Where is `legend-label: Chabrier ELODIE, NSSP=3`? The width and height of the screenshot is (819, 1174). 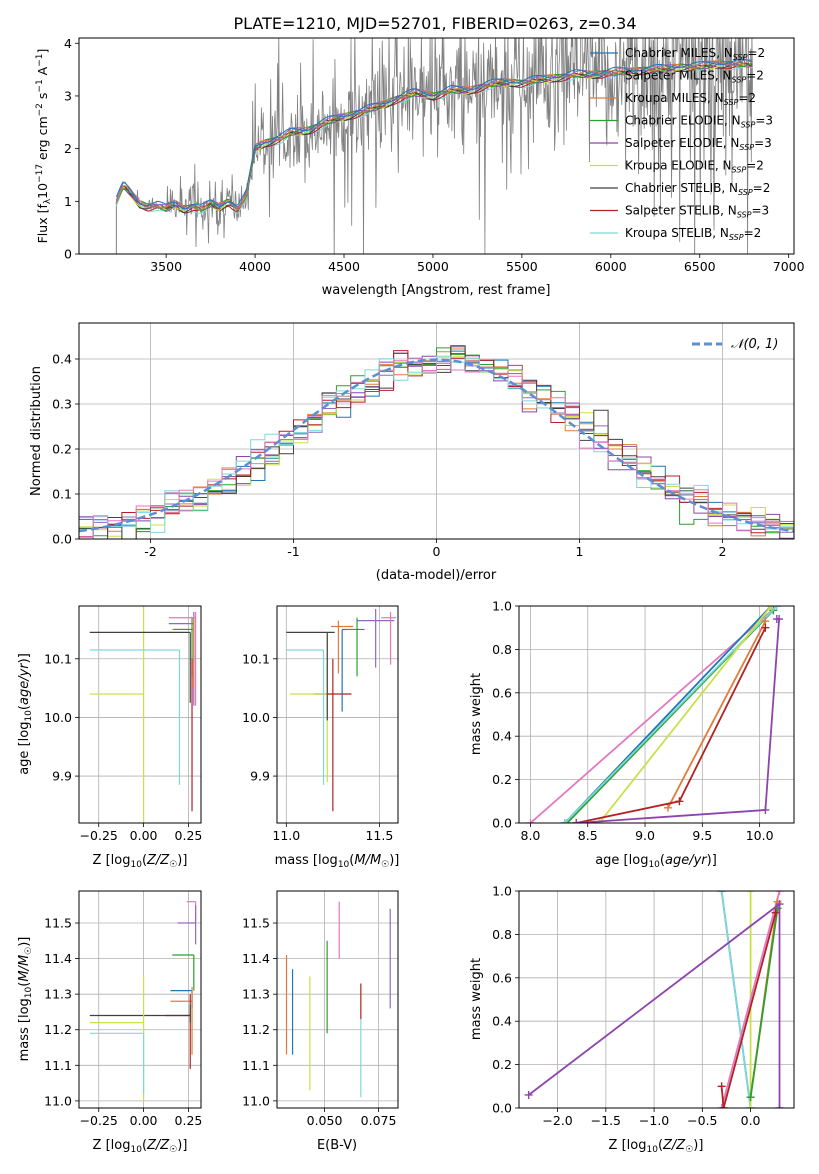 legend-label: Chabrier ELODIE, NSSP=3 is located at coordinates (699, 122).